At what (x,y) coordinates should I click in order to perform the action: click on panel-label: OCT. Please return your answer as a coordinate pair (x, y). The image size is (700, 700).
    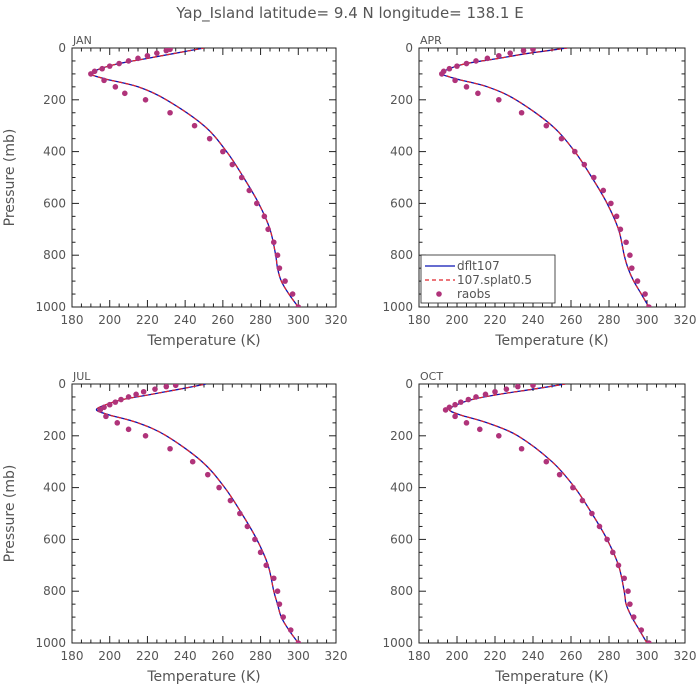
    Looking at the image, I should click on (431, 376).